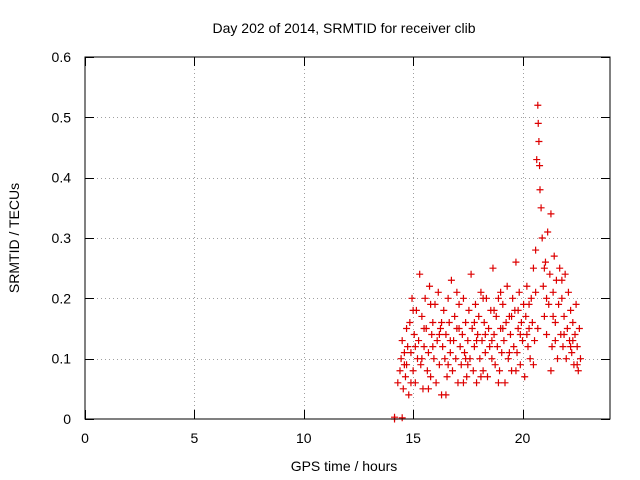  What do you see at coordinates (344, 466) in the screenshot?
I see `x-axis-title: GPS time / hours` at bounding box center [344, 466].